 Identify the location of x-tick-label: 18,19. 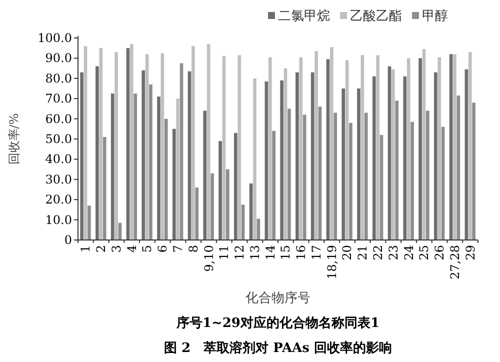
(331, 262).